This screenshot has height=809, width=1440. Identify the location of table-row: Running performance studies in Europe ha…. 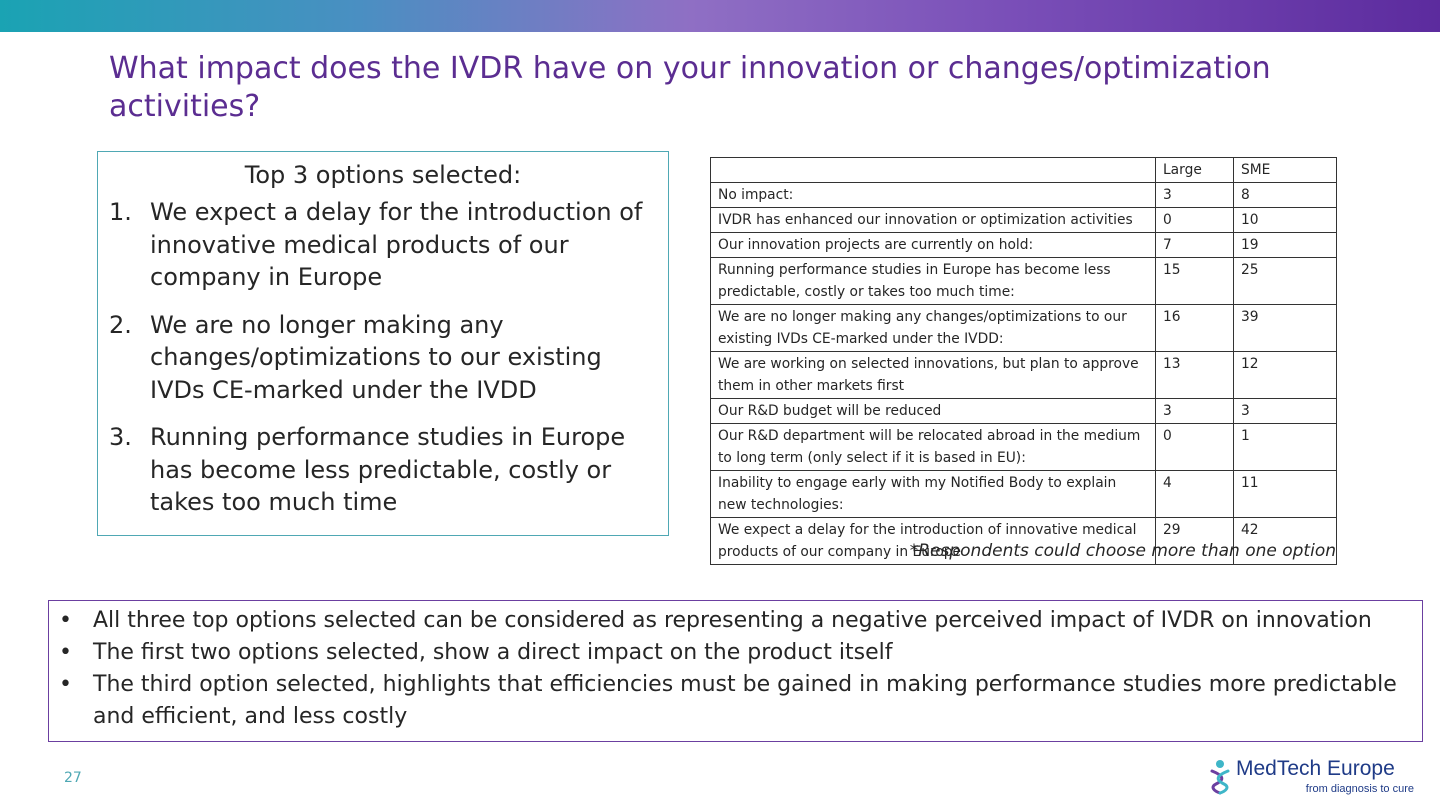
(1023, 281).